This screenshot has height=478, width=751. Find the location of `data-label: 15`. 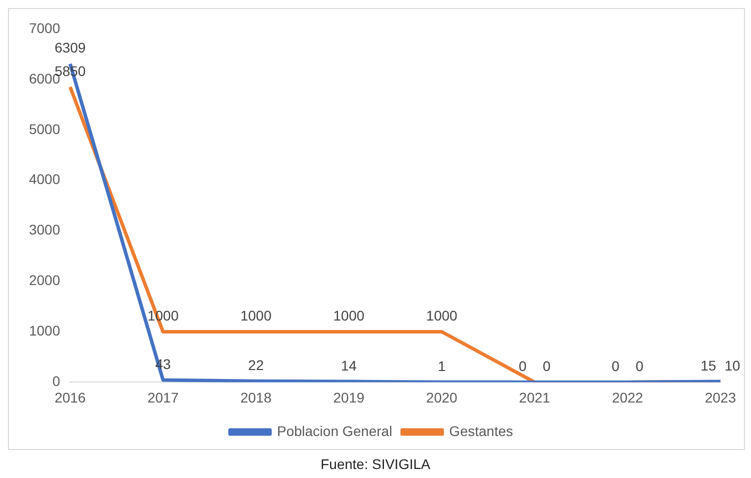

data-label: 15 is located at coordinates (708, 365).